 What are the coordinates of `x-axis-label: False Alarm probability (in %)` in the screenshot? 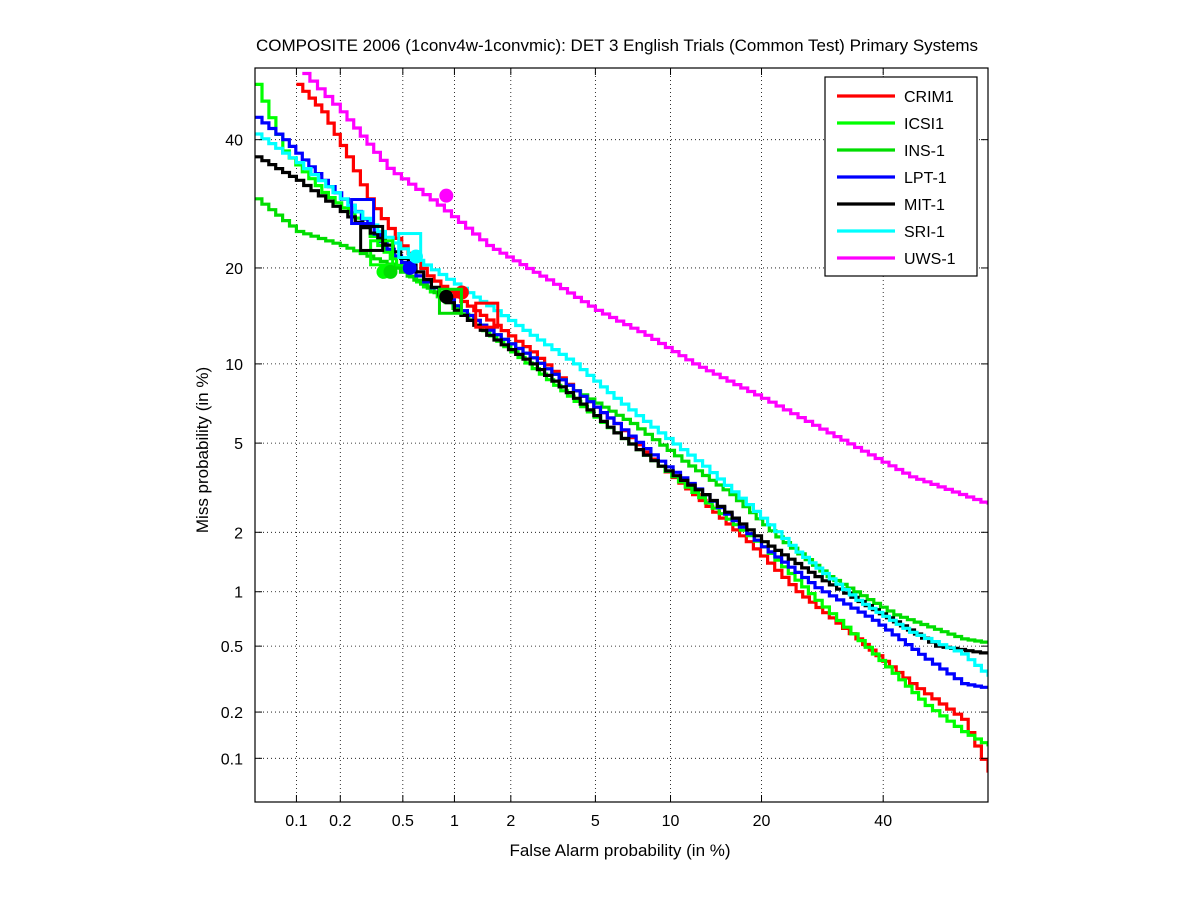 It's located at (619, 850).